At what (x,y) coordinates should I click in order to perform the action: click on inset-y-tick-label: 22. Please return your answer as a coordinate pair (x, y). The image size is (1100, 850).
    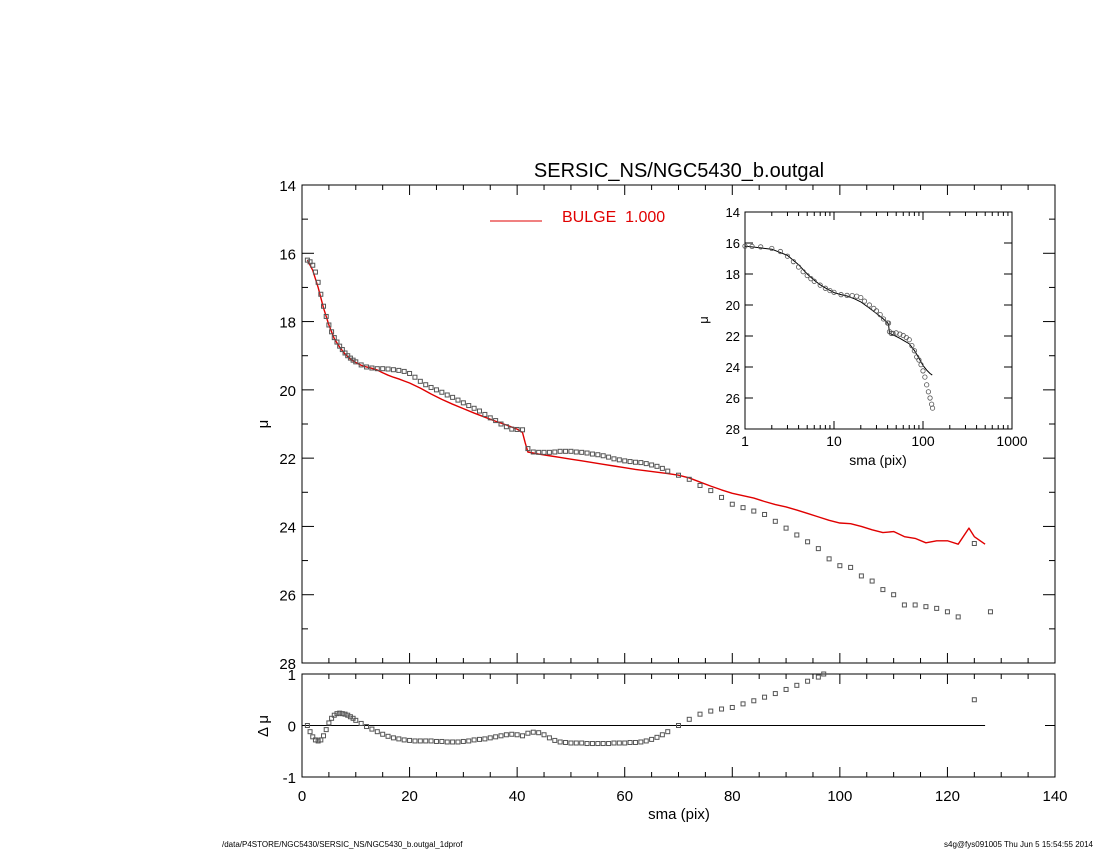
    Looking at the image, I should click on (733, 336).